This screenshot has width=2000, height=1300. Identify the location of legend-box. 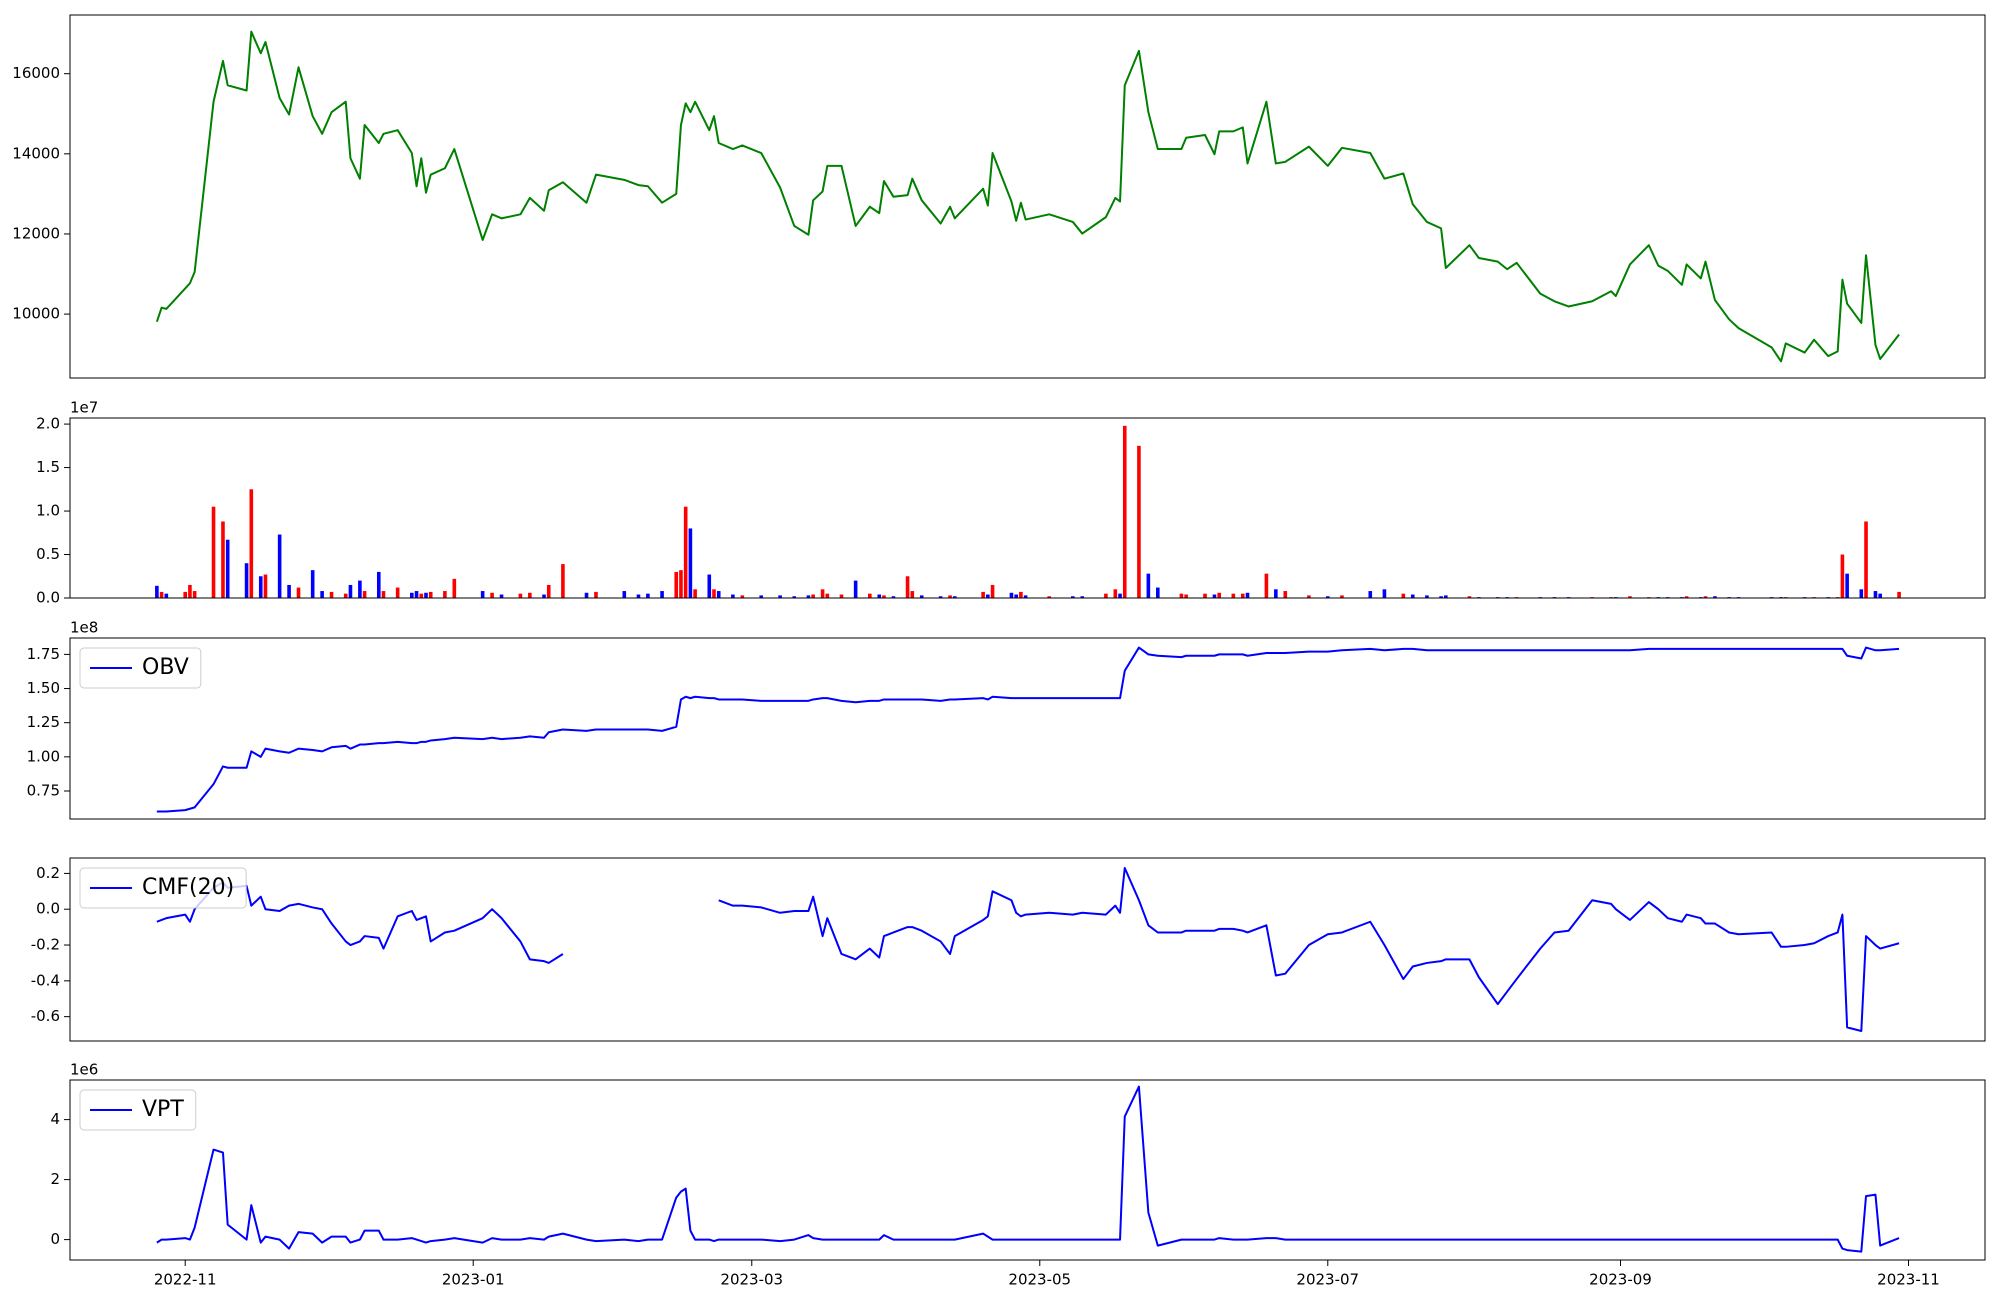
(163, 888).